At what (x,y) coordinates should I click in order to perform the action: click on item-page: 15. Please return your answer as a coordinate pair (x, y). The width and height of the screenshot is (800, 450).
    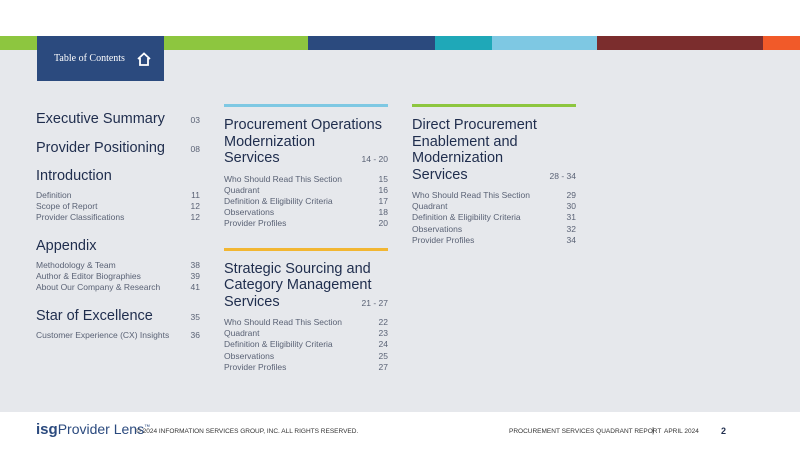
    Looking at the image, I should click on (383, 178).